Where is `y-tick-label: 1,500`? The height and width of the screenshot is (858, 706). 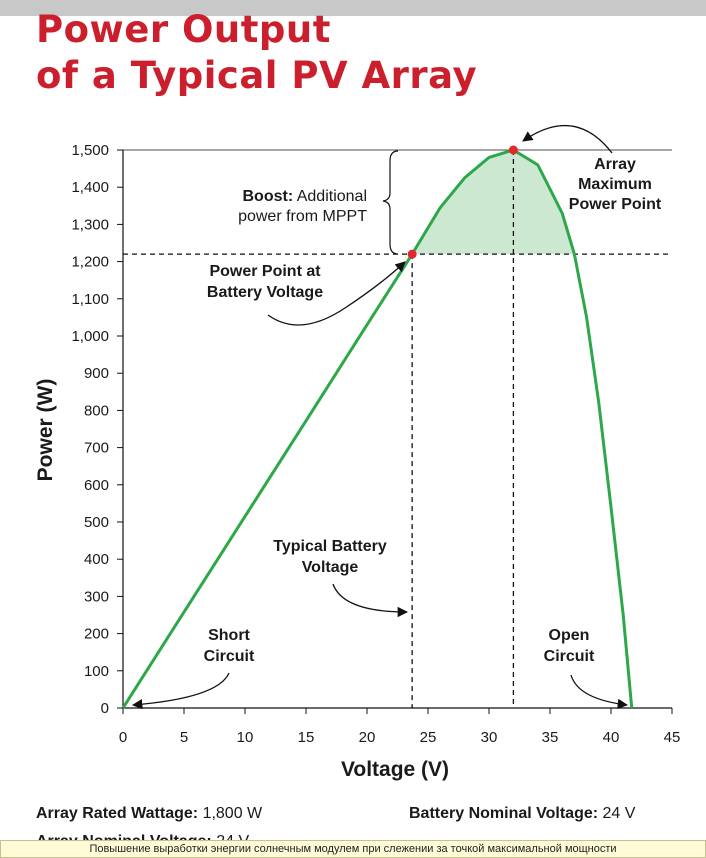 y-tick-label: 1,500 is located at coordinates (90, 150).